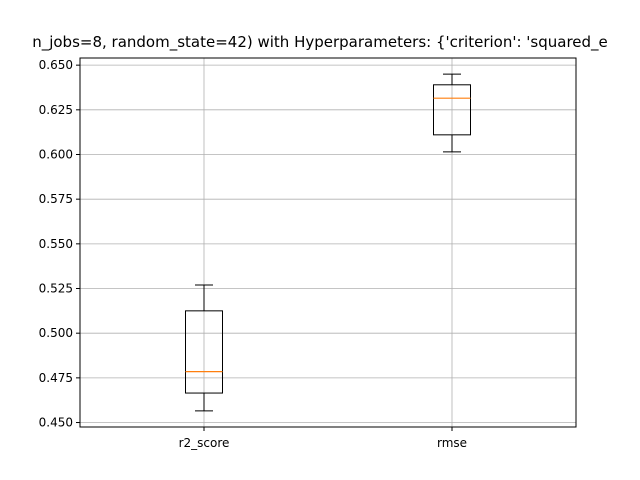 The image size is (640, 480). Describe the element at coordinates (323, 438) in the screenshot. I see `x-axis-ticks: r2_score rmse` at that location.